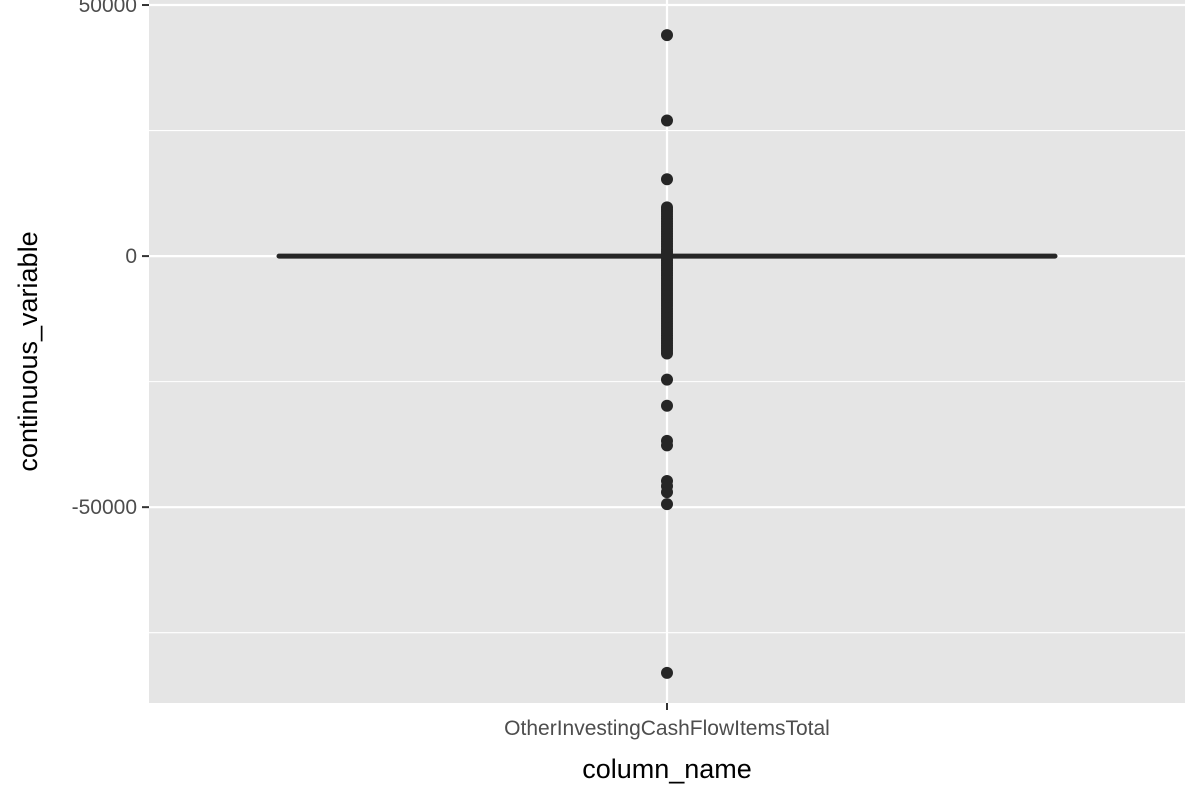 Image resolution: width=1200 pixels, height=800 pixels. I want to click on y-axis-title: continuous_variable, so click(28, 351).